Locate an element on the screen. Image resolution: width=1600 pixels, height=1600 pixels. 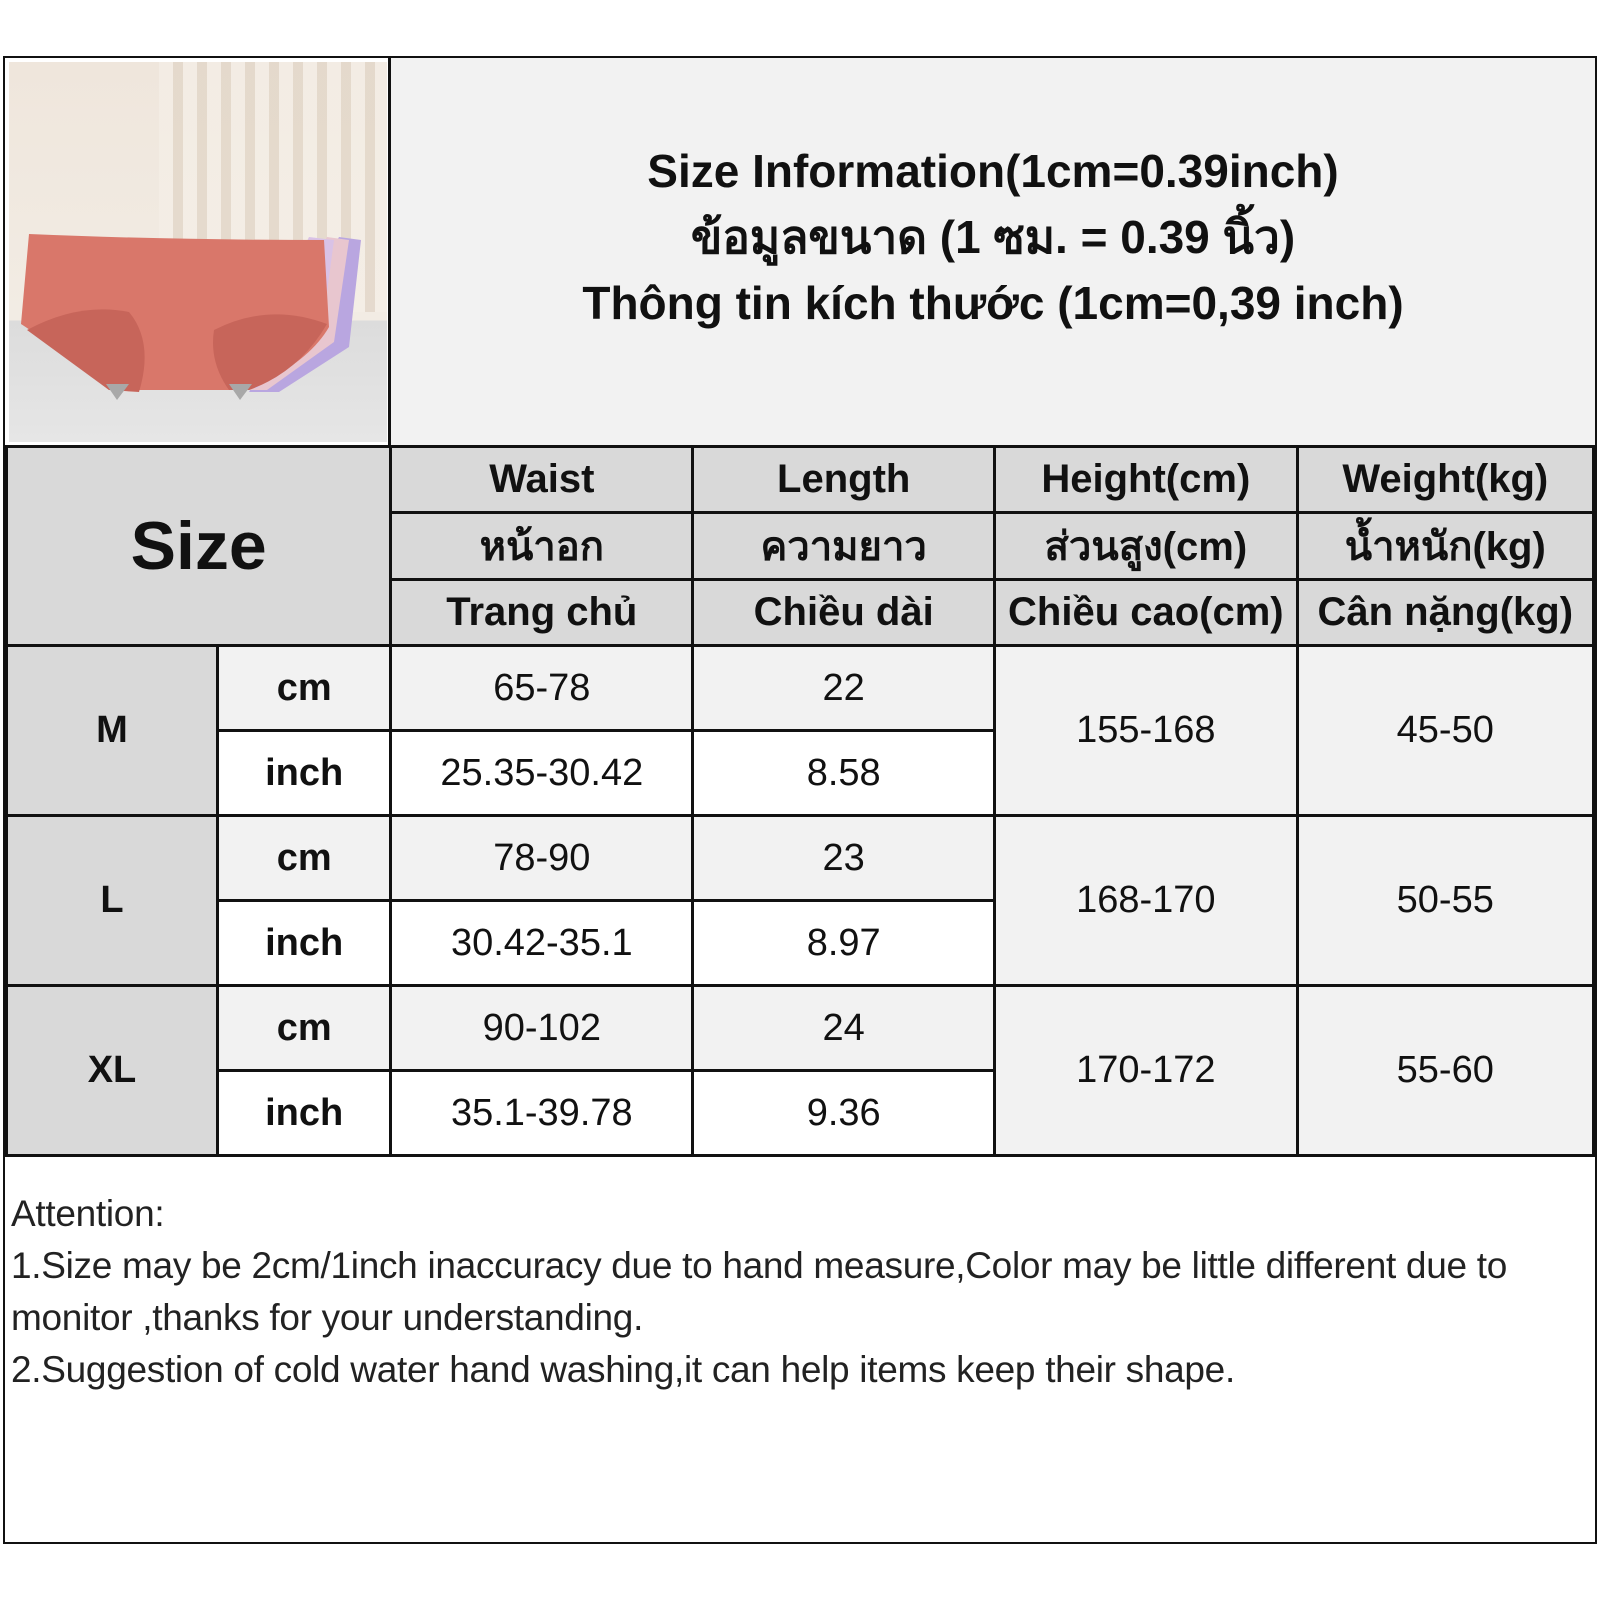
col-height-en: Height(cm) is located at coordinates (1146, 479).